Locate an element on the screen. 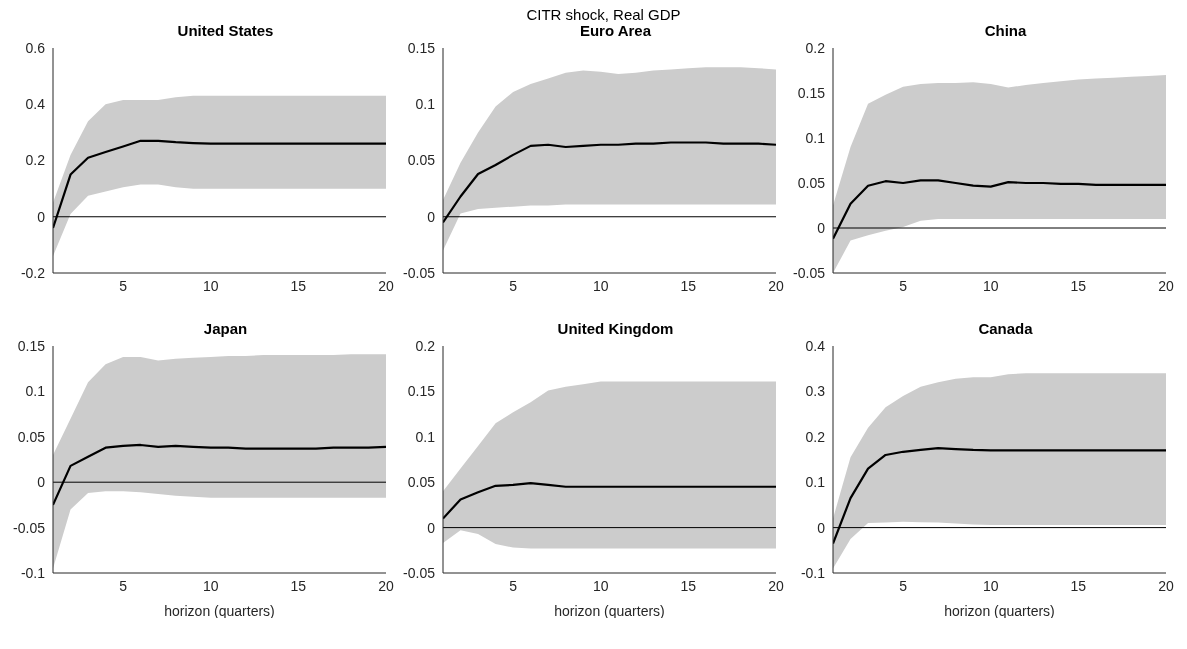 Image resolution: width=1187 pixels, height=649 pixels. y-tick-label: 0.6 is located at coordinates (35, 47).